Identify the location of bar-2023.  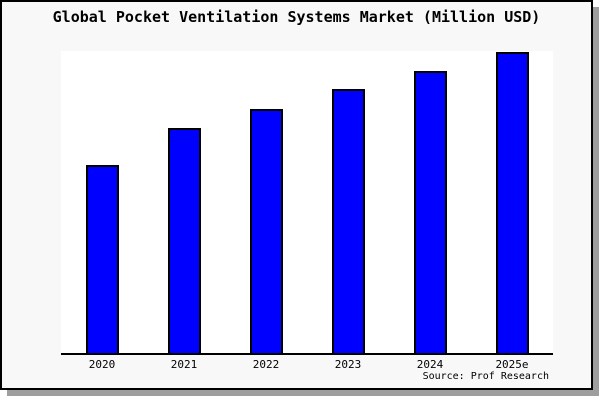
(348, 221).